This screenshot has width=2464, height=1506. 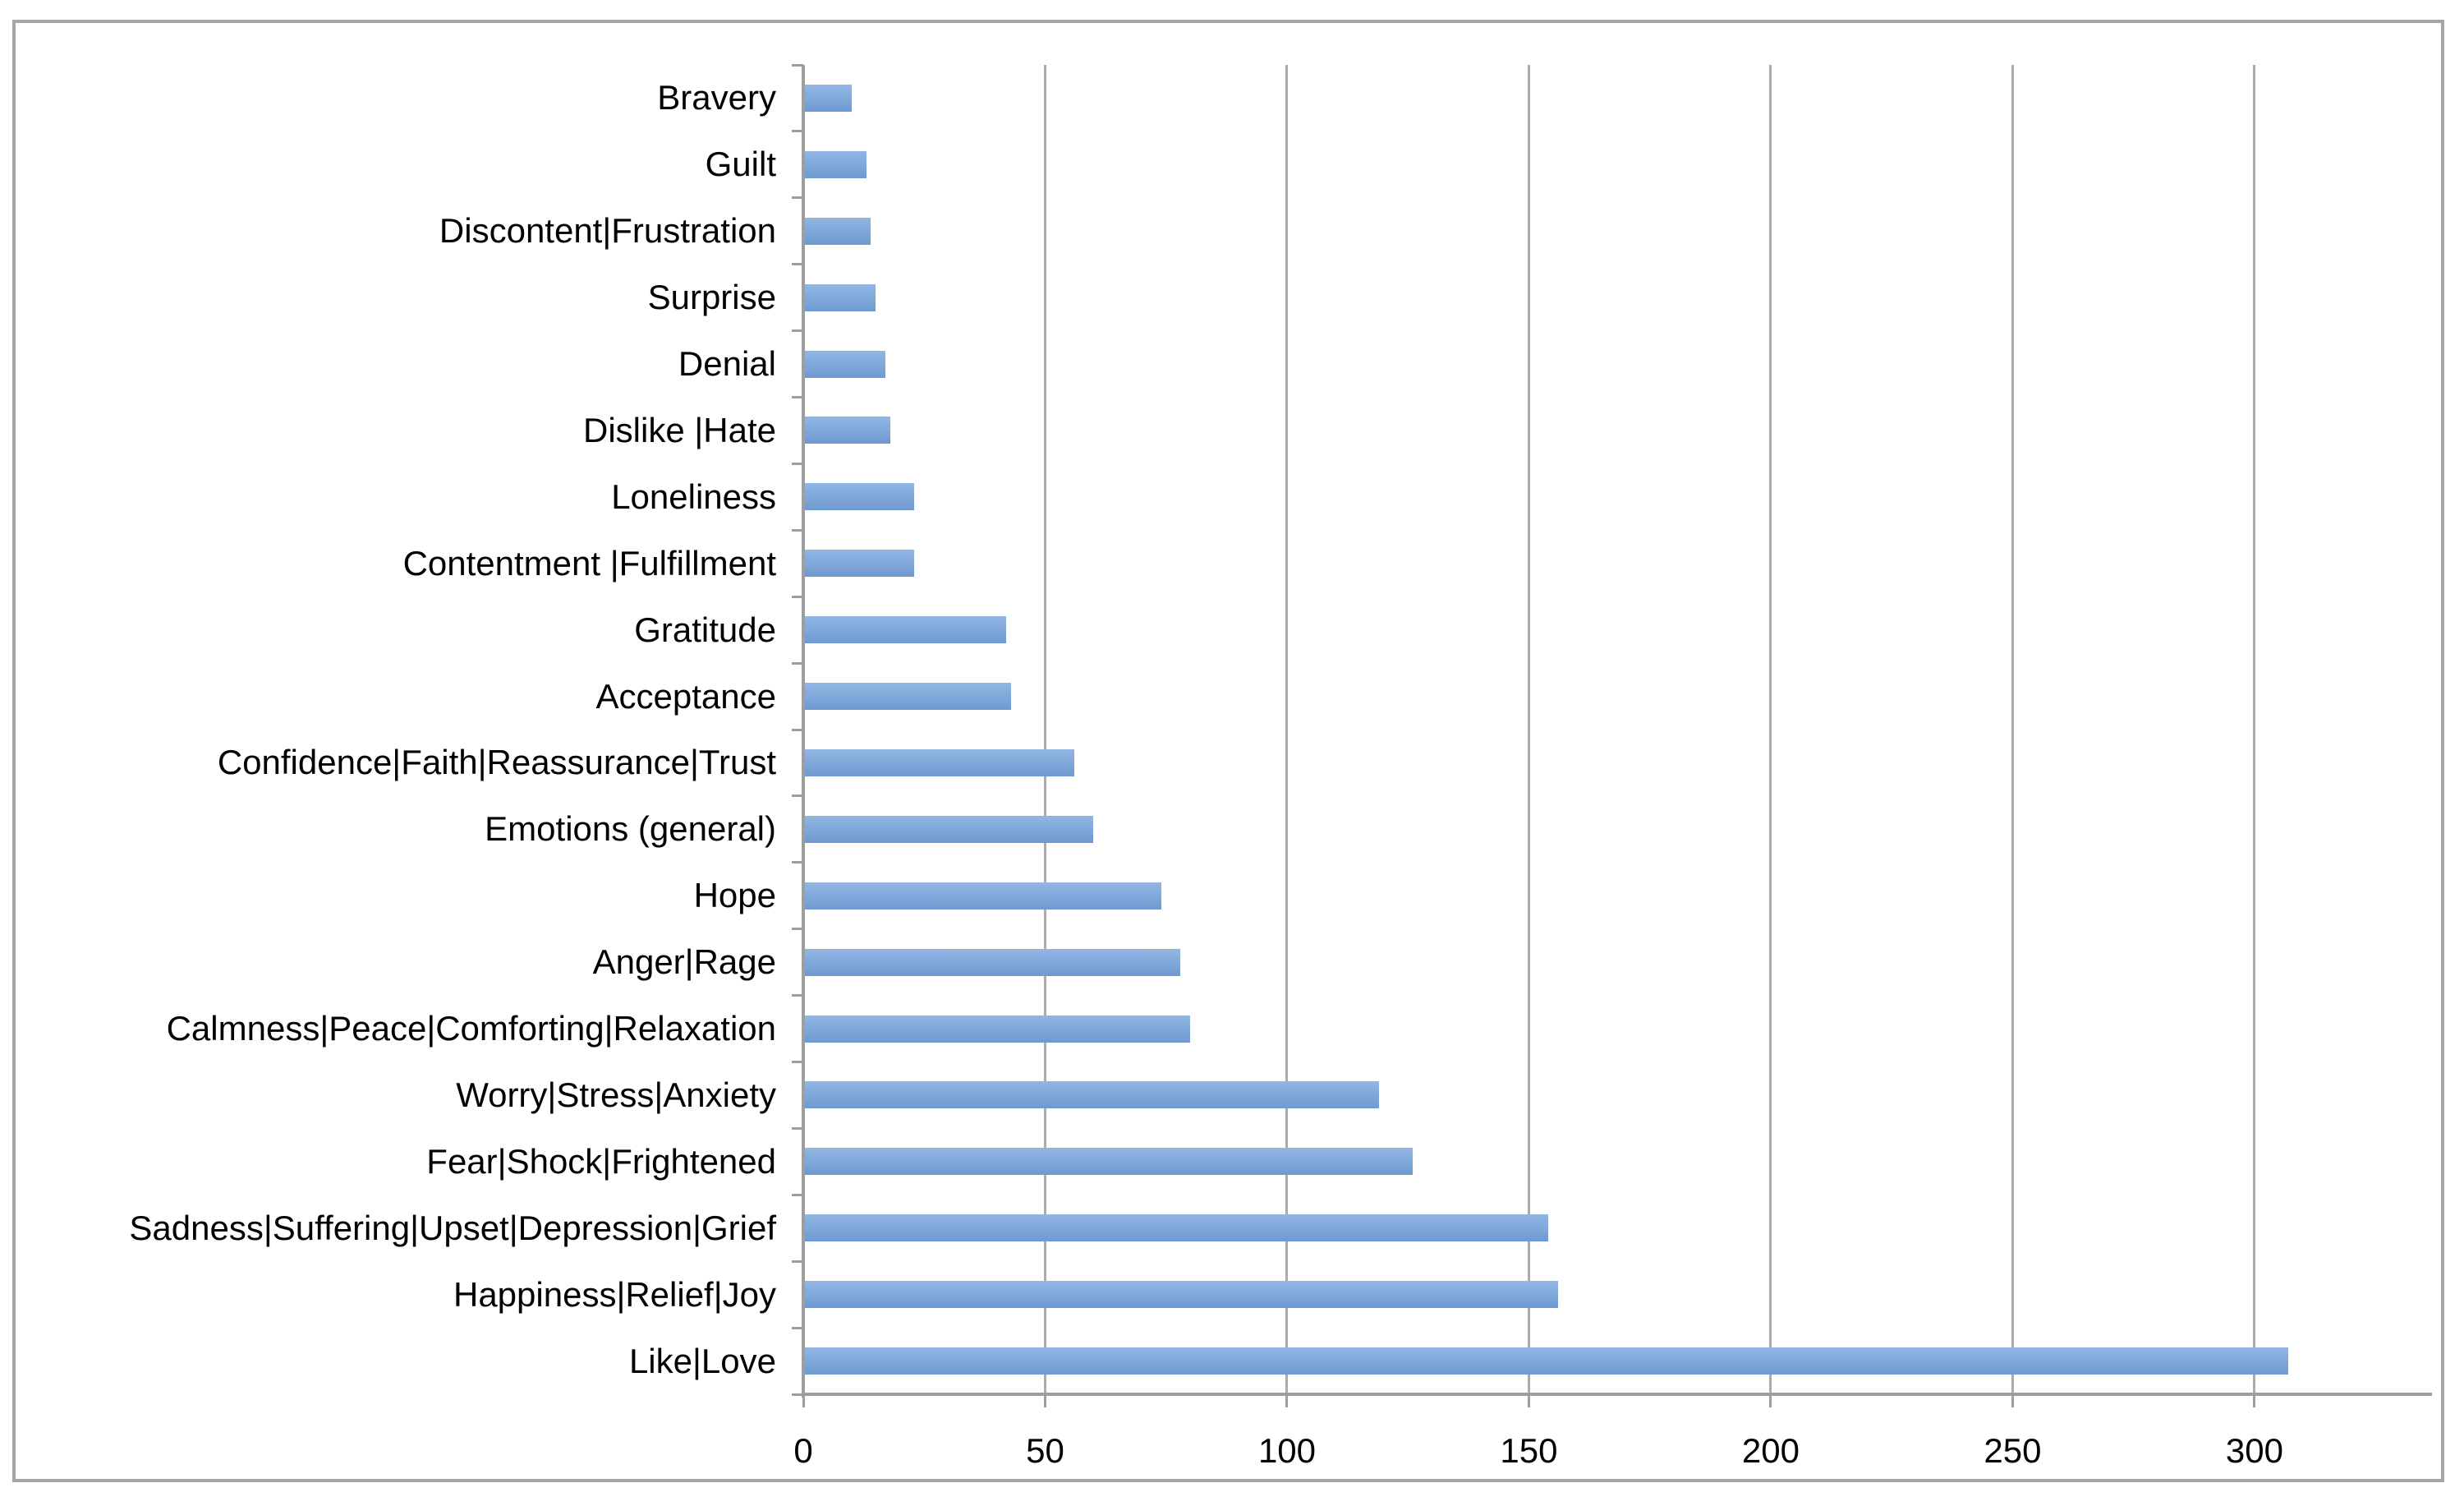 I want to click on category-label: Calmness|Peace|Comforting|Relaxation, so click(x=471, y=1029).